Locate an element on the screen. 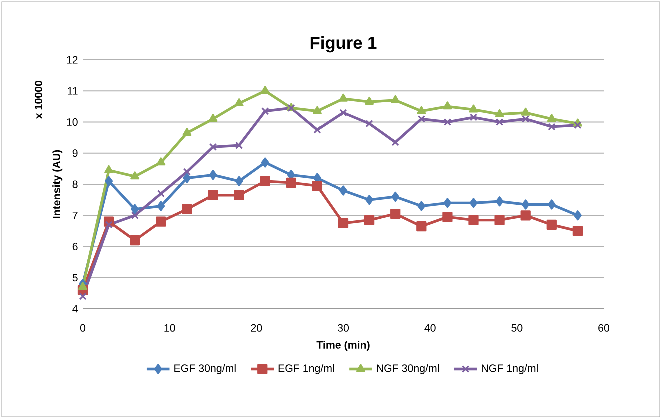  y-tick-label: 5 is located at coordinates (75, 278).